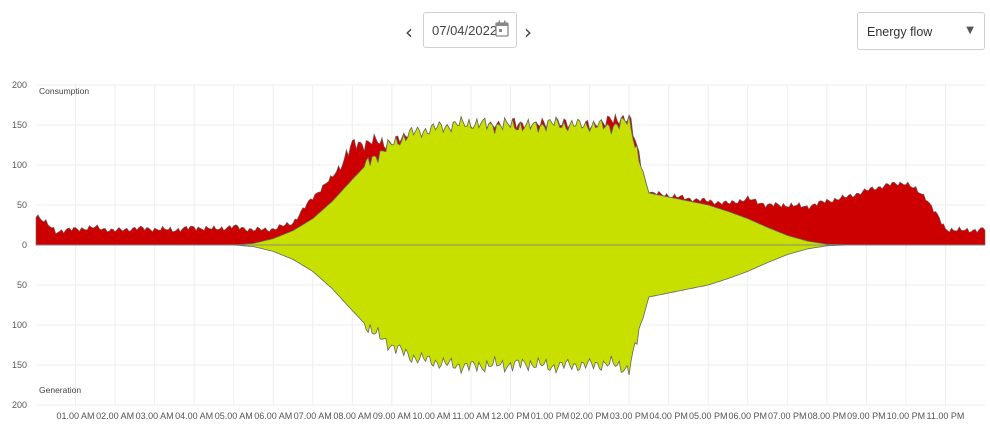  I want to click on generation-axis-title: Generation, so click(60, 390).